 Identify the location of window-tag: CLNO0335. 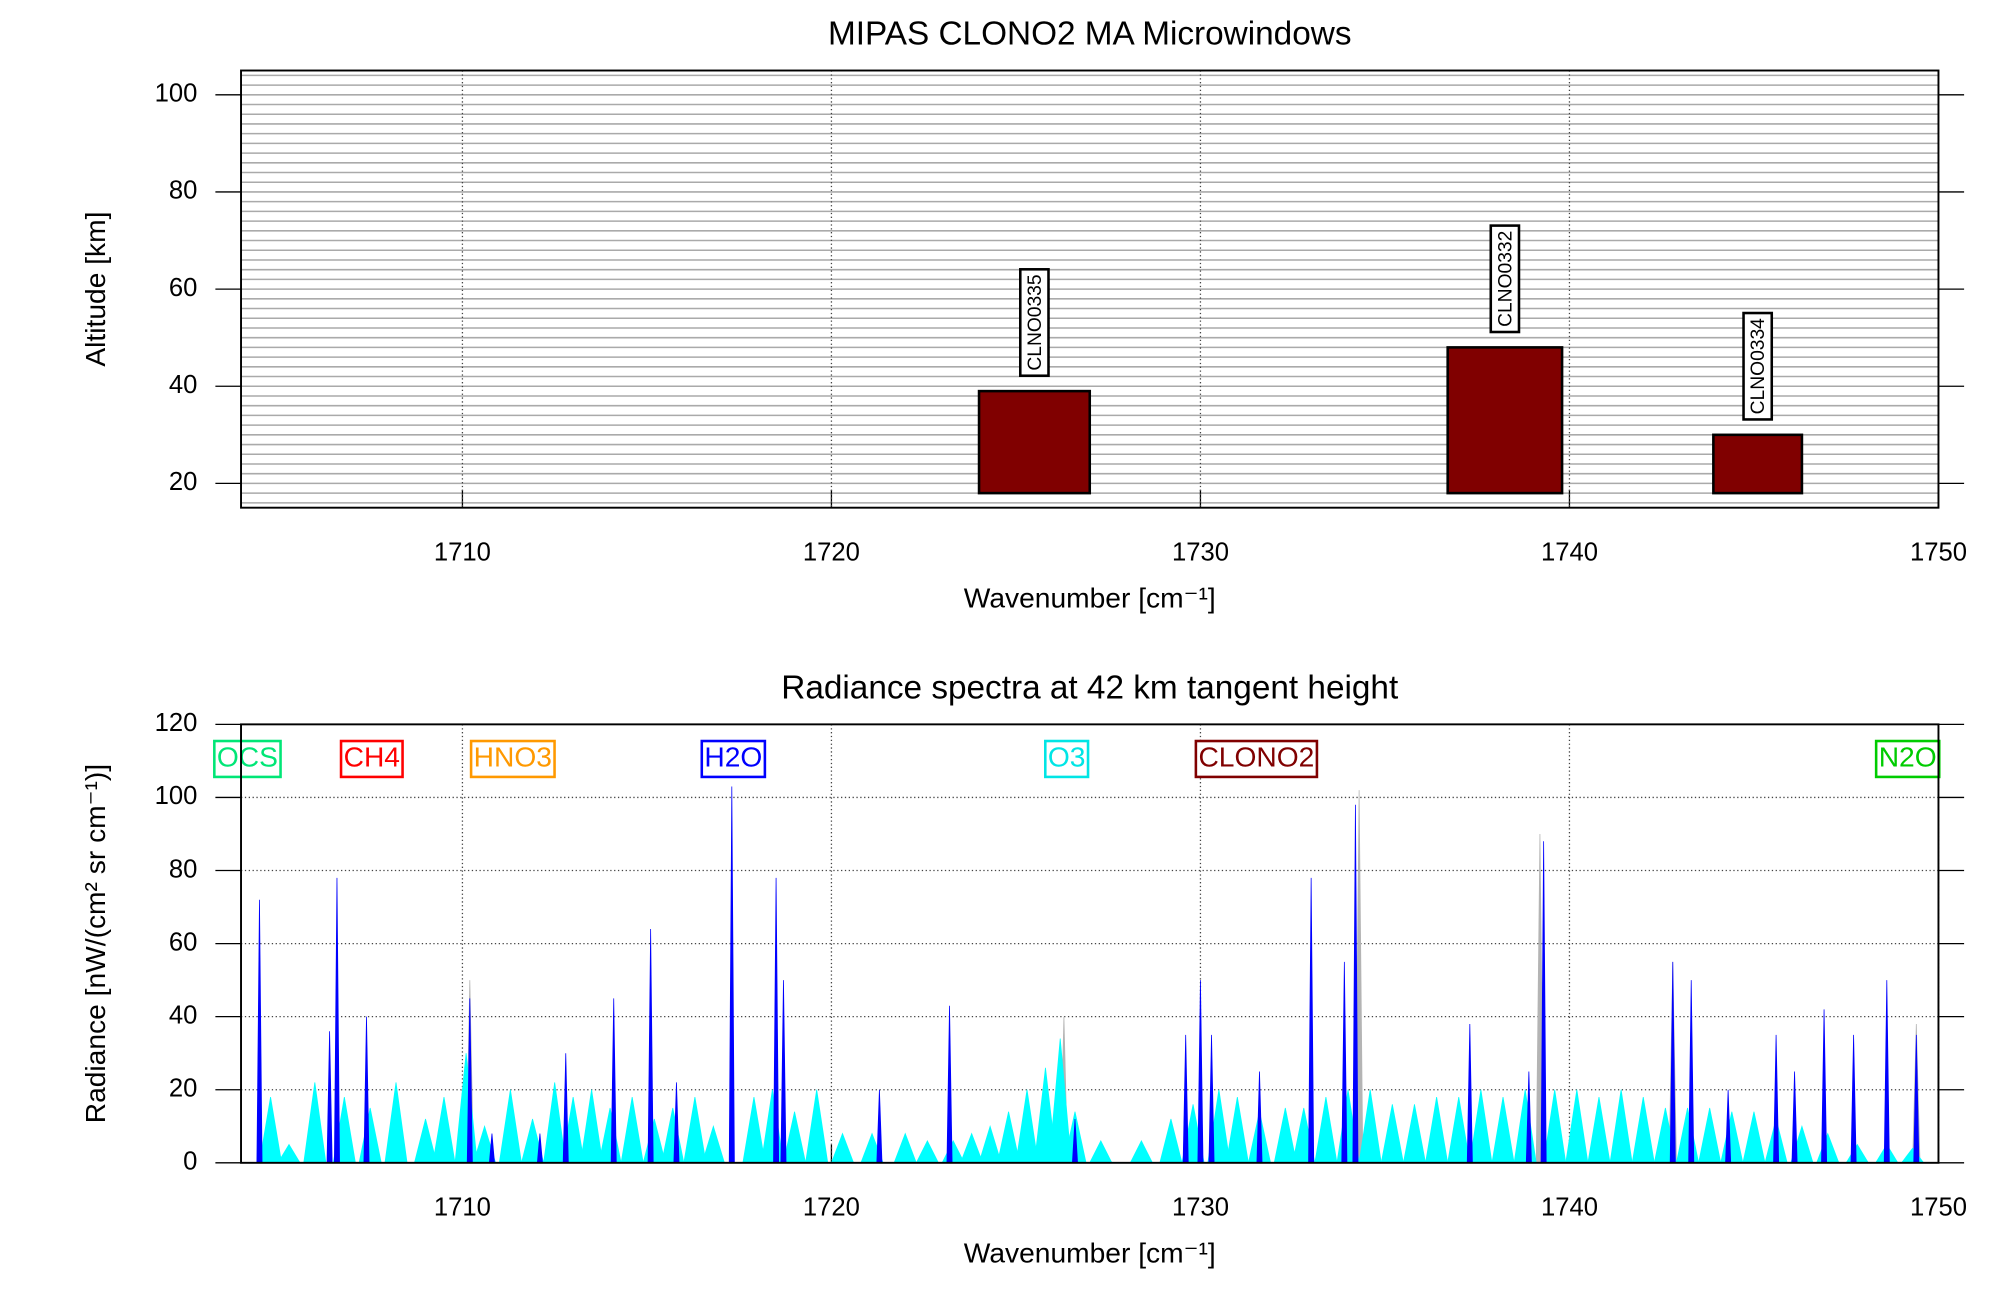
(1034, 323).